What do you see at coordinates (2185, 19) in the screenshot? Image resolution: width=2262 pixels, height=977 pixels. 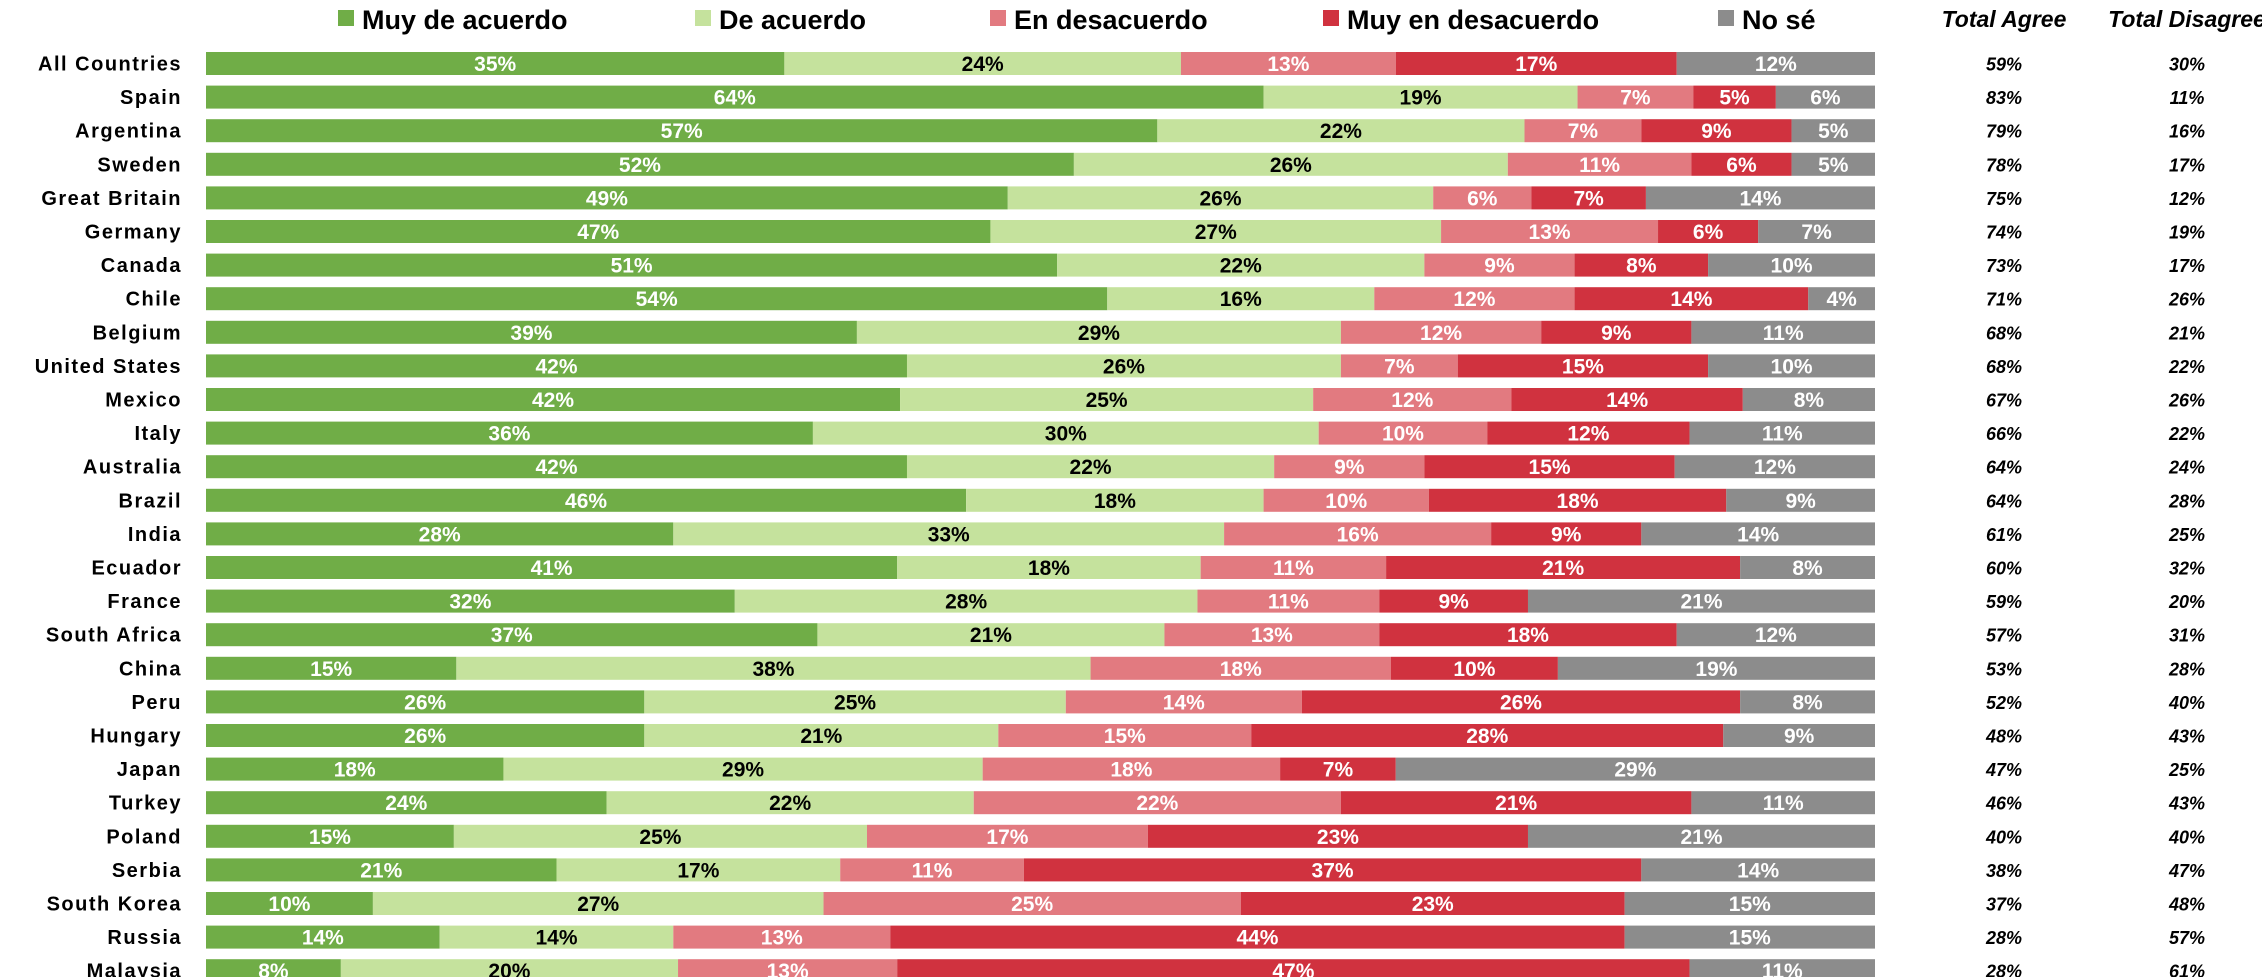 I see `total-disagree-header: Total Disagree` at bounding box center [2185, 19].